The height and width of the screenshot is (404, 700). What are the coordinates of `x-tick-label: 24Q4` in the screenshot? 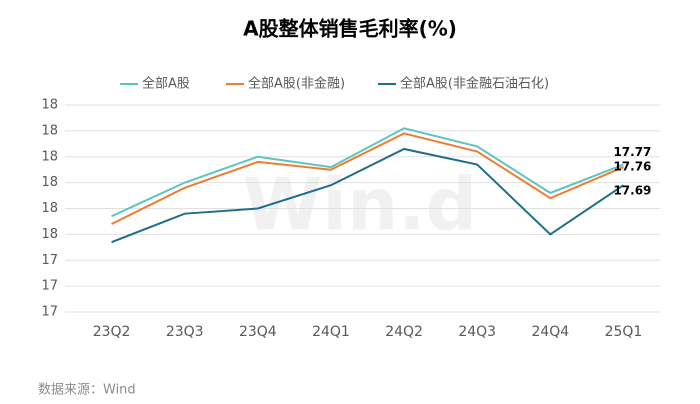 It's located at (550, 332).